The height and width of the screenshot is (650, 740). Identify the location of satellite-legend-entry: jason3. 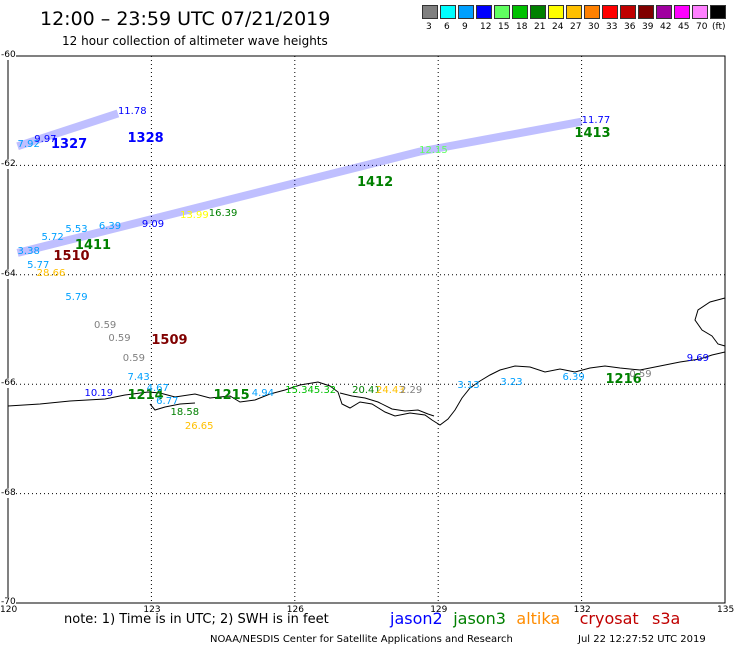
(479, 618).